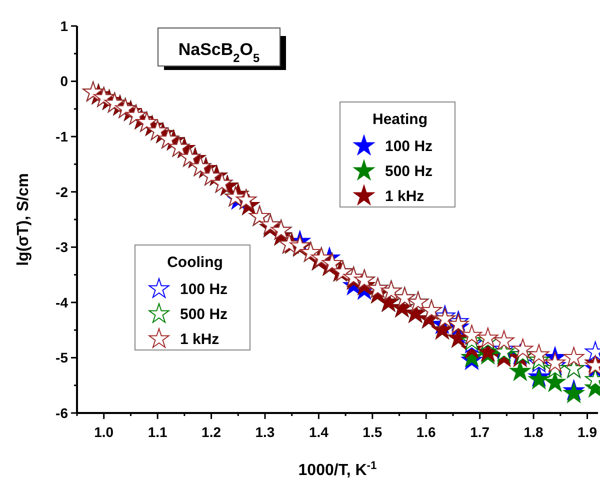  Describe the element at coordinates (212, 432) in the screenshot. I see `x-tick-label: 1.2` at that location.